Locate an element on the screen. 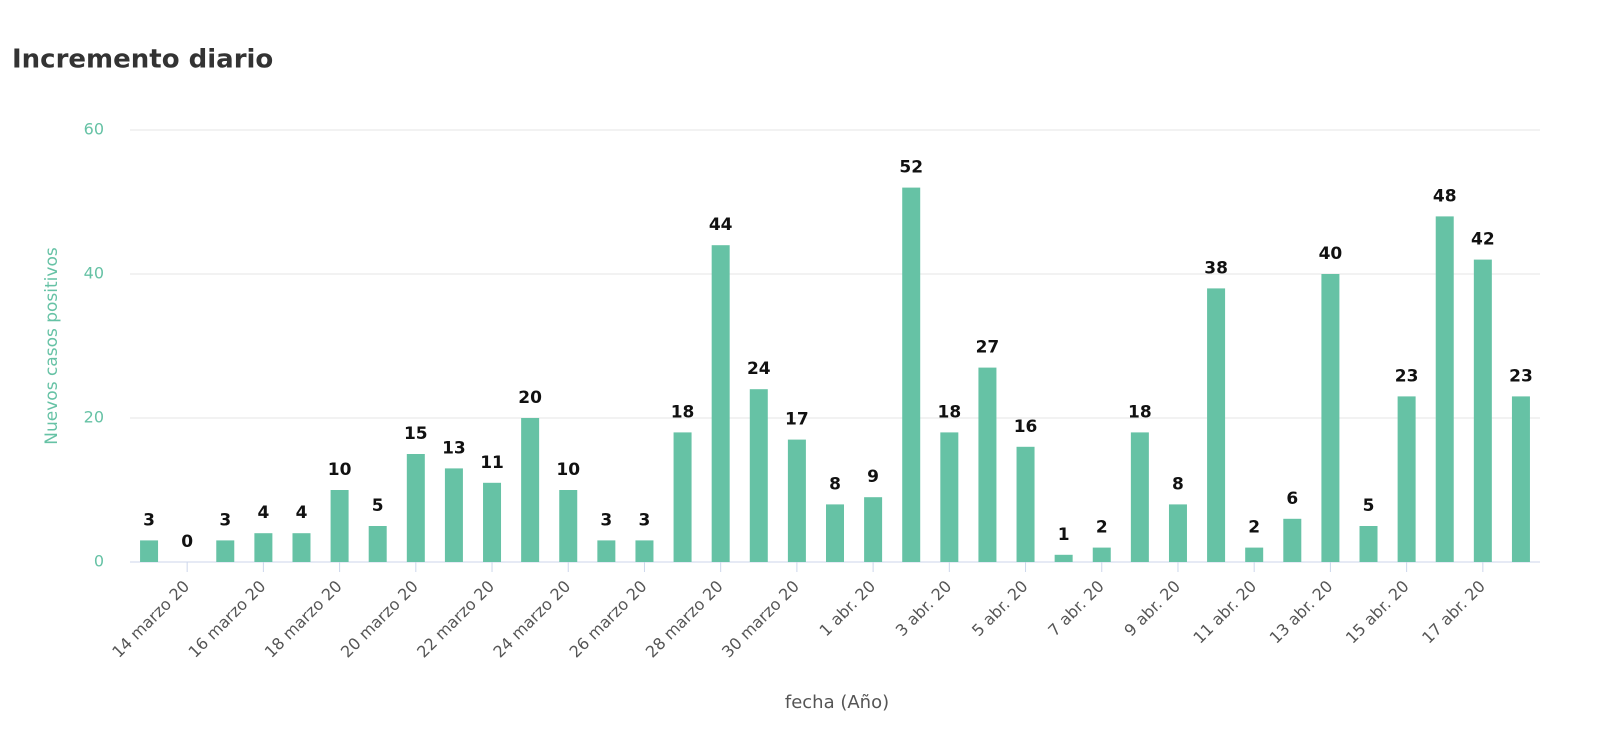  x-tick-label: 15 abr. 20 is located at coordinates (1377, 612).